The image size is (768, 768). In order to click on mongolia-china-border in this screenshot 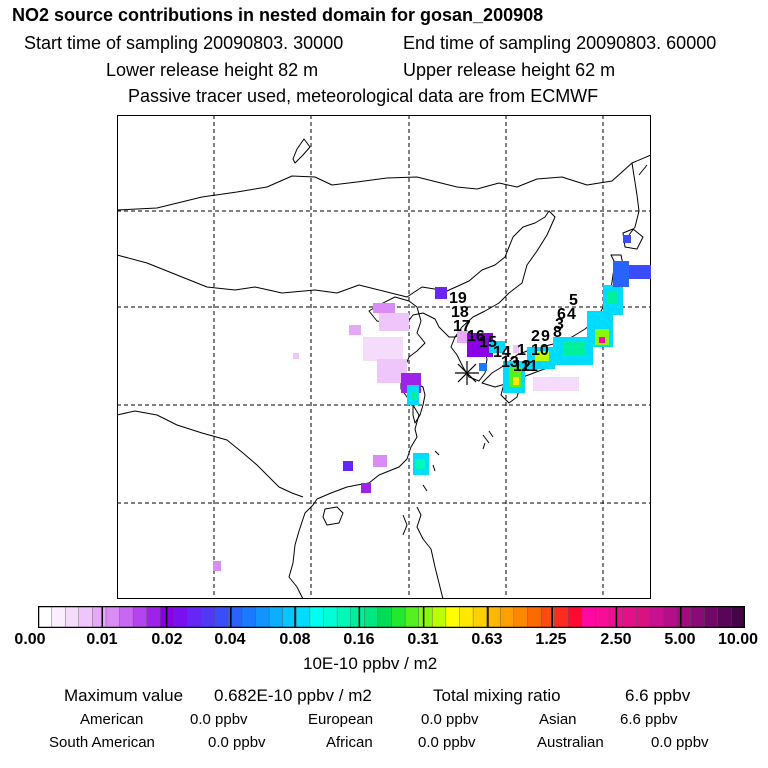, I will do `click(336, 274)`.